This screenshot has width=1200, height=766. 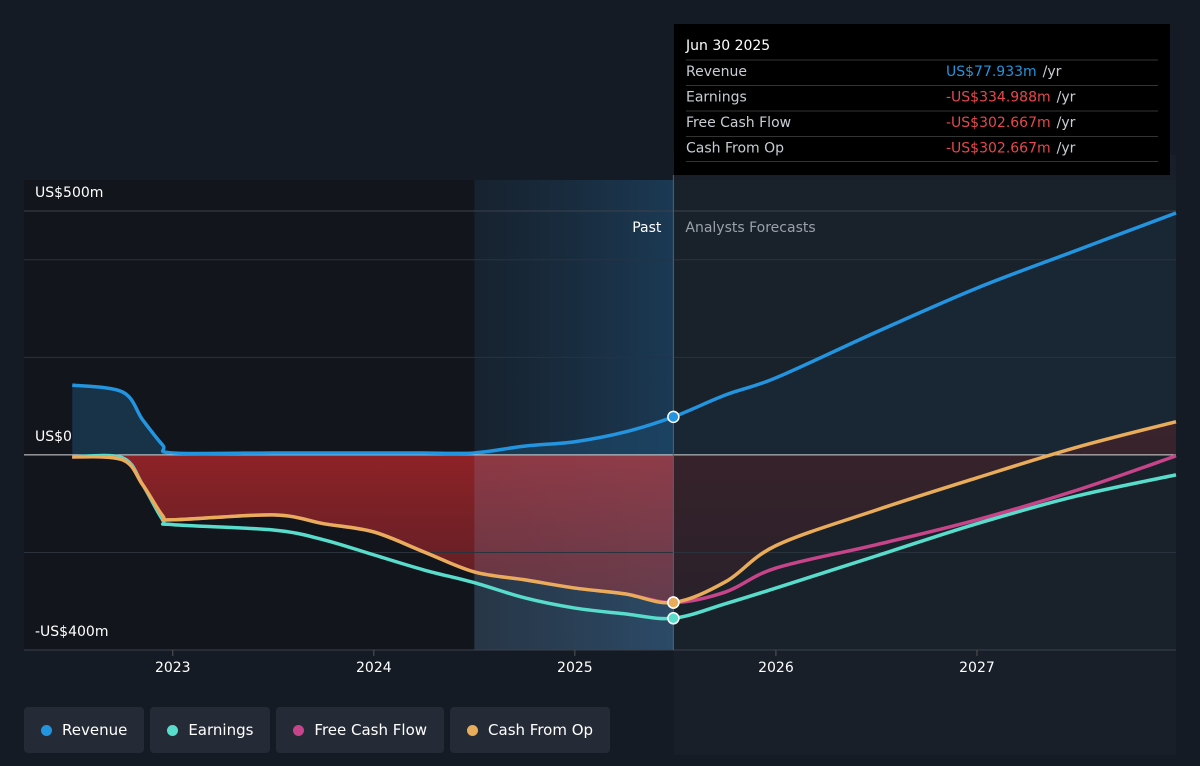 I want to click on legend-item: Cash From Op, so click(x=530, y=730).